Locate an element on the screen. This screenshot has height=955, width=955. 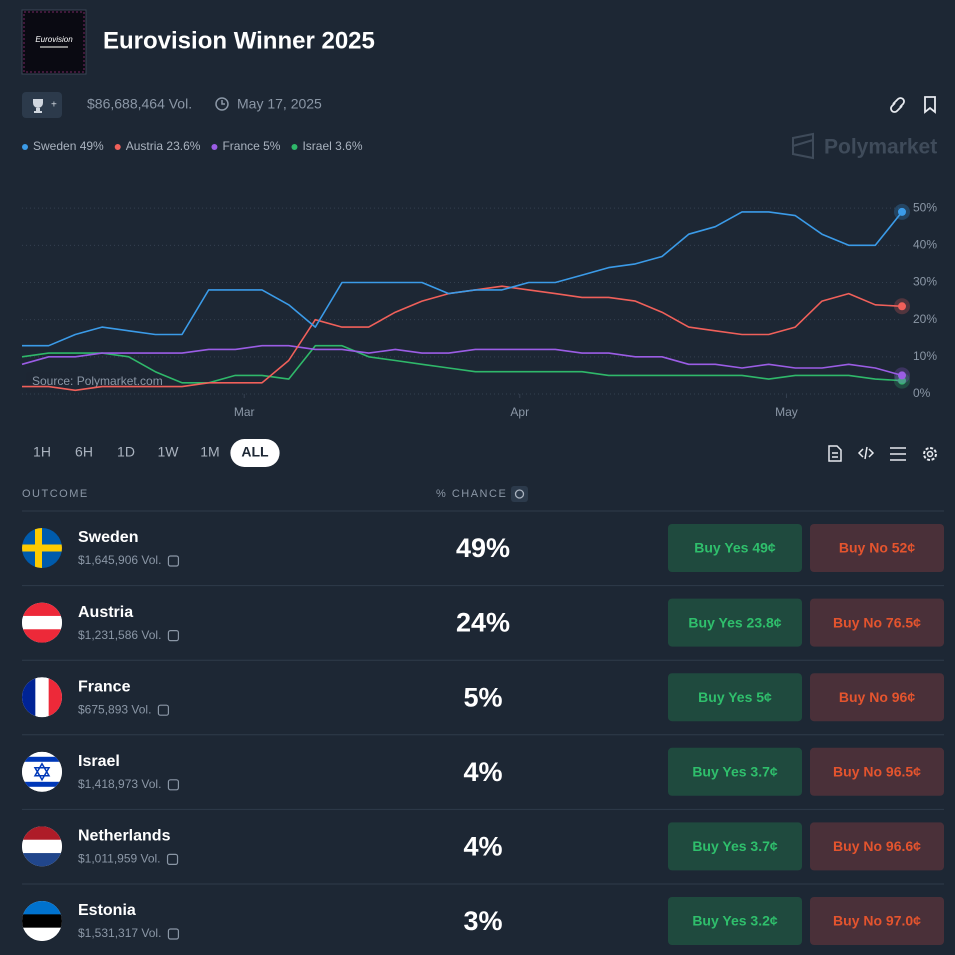
y-tick-label: 20% is located at coordinates (925, 319).